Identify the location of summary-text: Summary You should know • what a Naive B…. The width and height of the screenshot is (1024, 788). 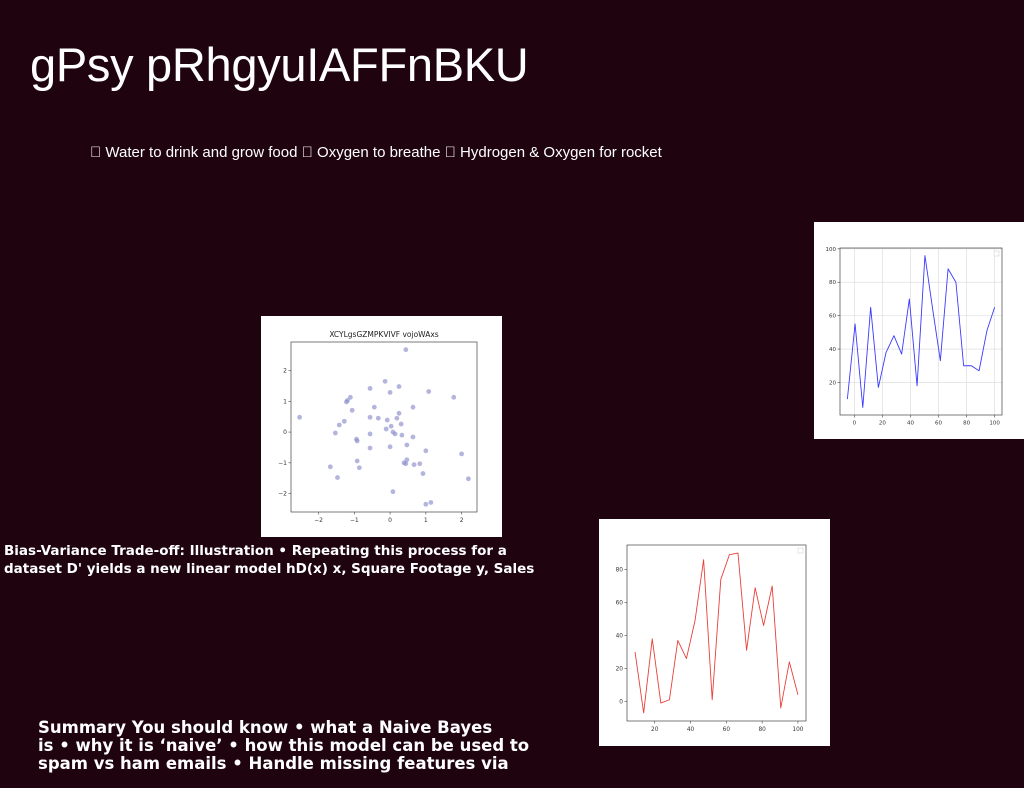
(284, 745).